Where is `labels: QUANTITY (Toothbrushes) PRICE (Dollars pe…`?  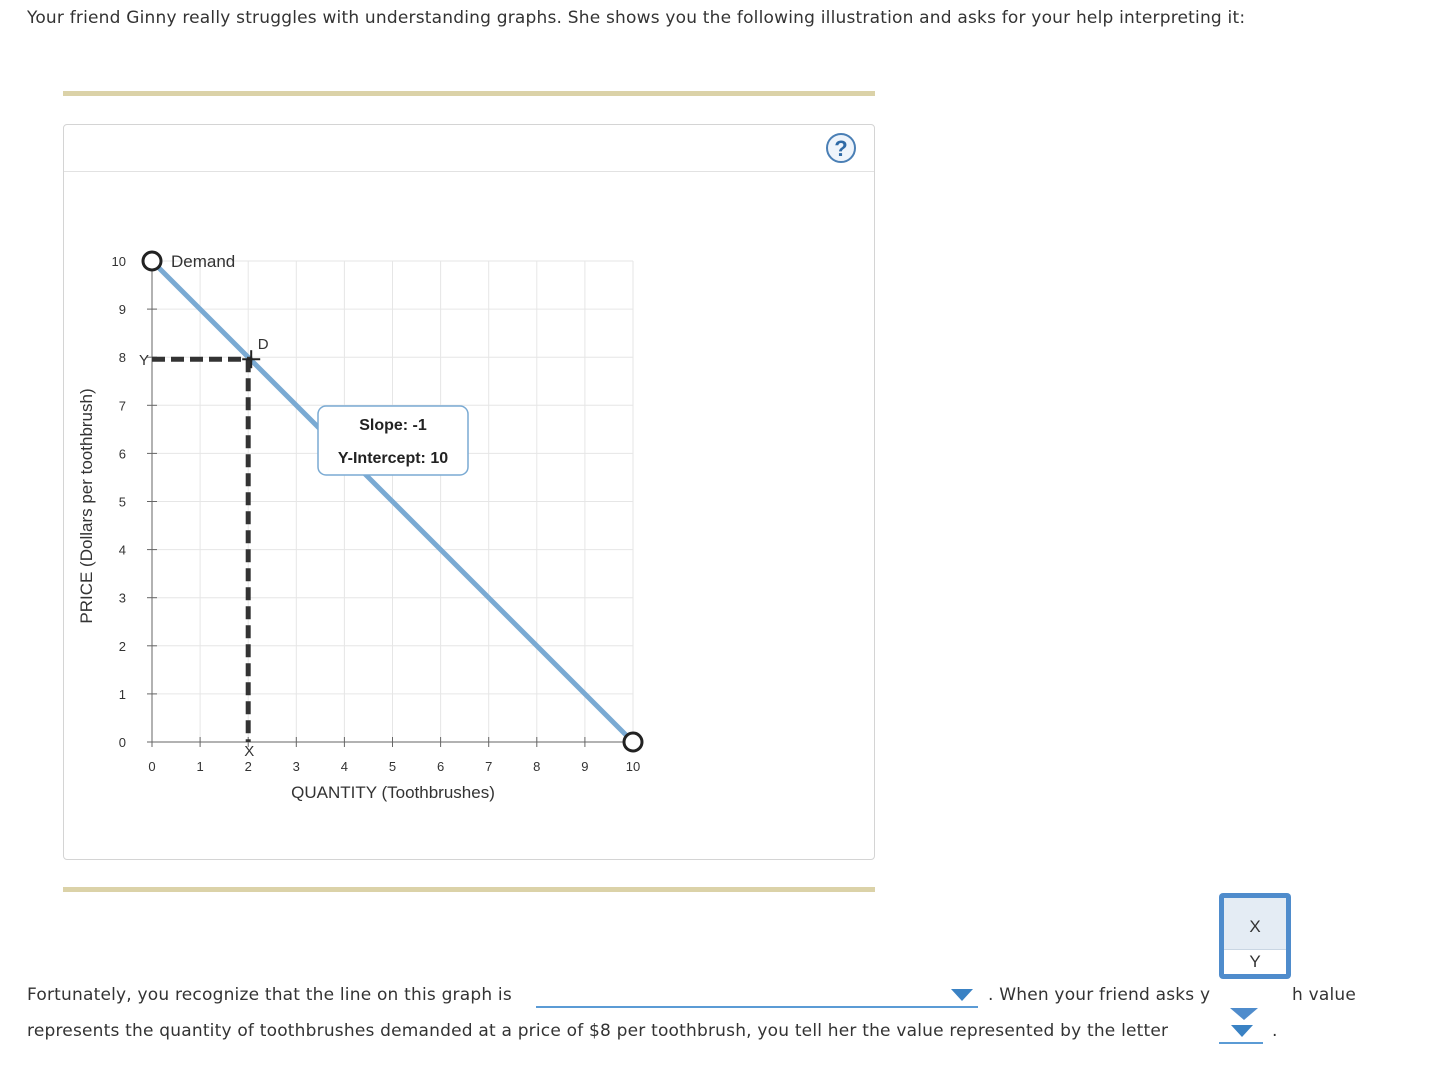 labels: QUANTITY (Toothbrushes) PRICE (Dollars pe… is located at coordinates (286, 527).